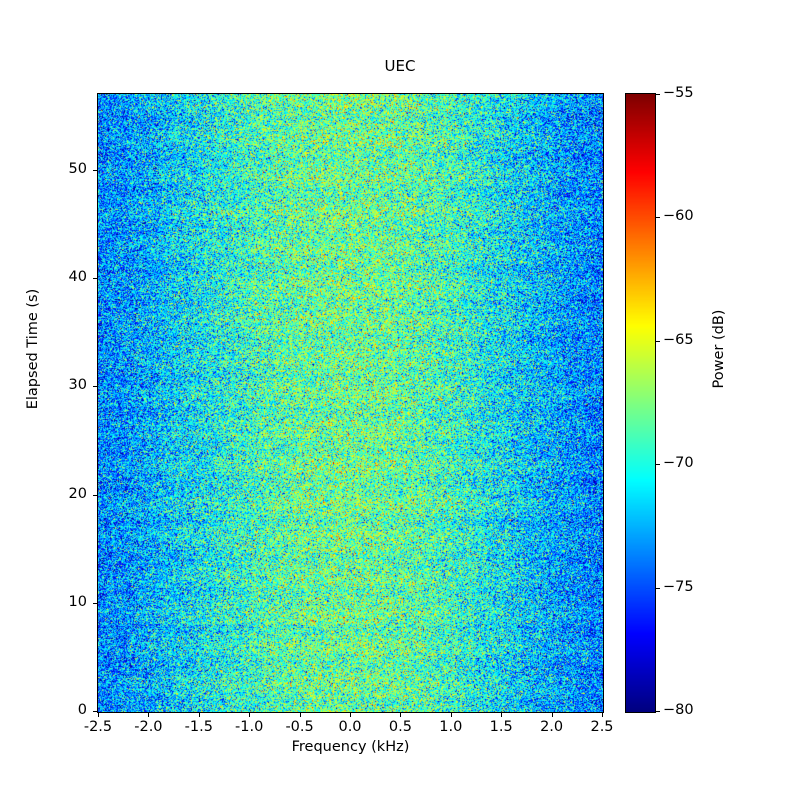  I want to click on colorbar-tick-label: −60, so click(678, 216).